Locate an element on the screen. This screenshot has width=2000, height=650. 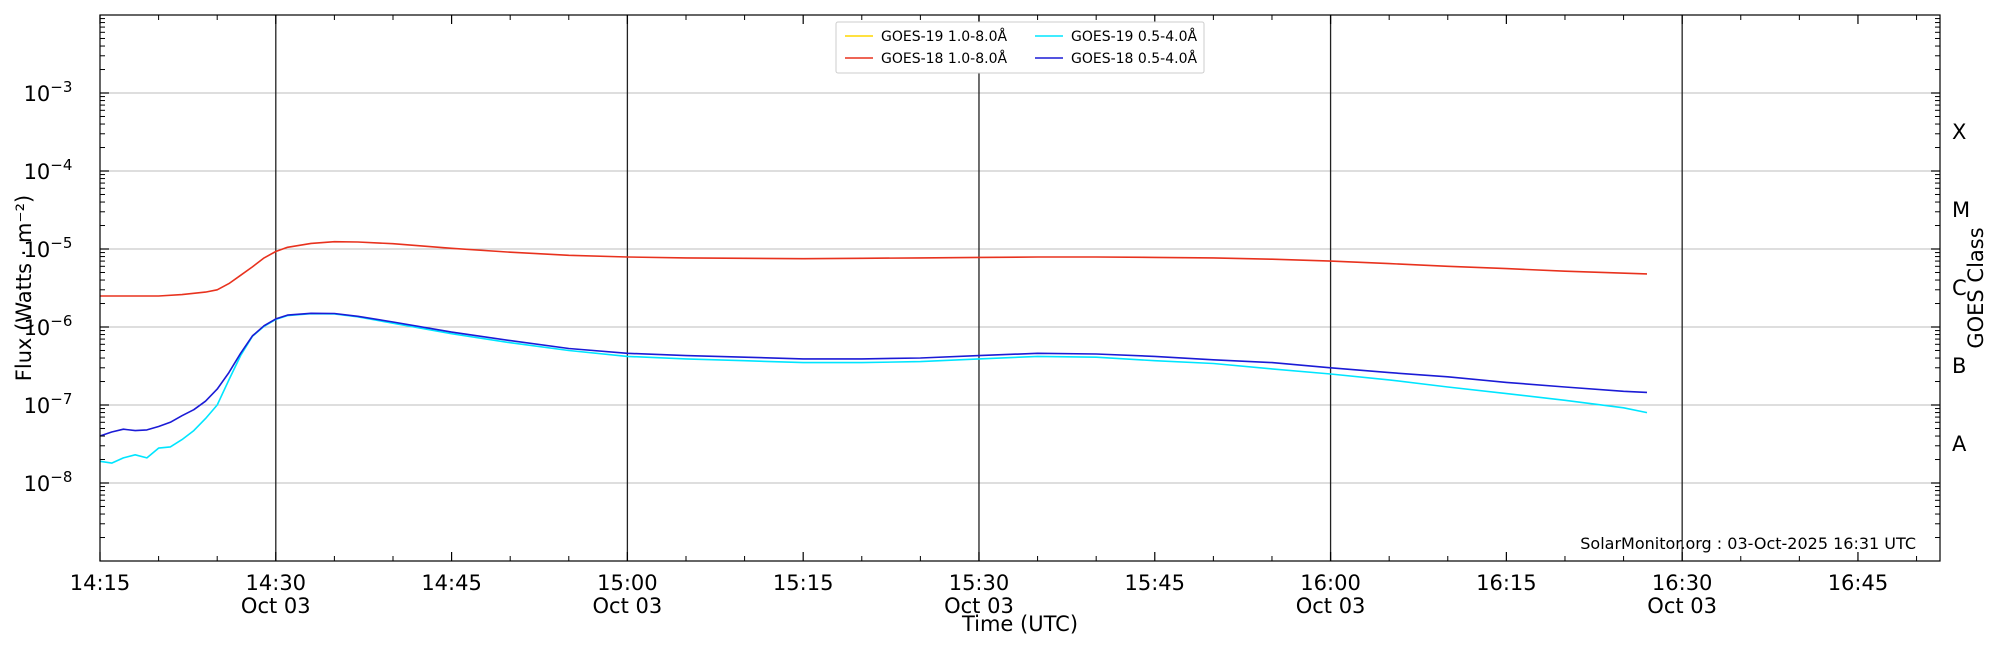
x-tick-label: 16:15 is located at coordinates (1506, 583).